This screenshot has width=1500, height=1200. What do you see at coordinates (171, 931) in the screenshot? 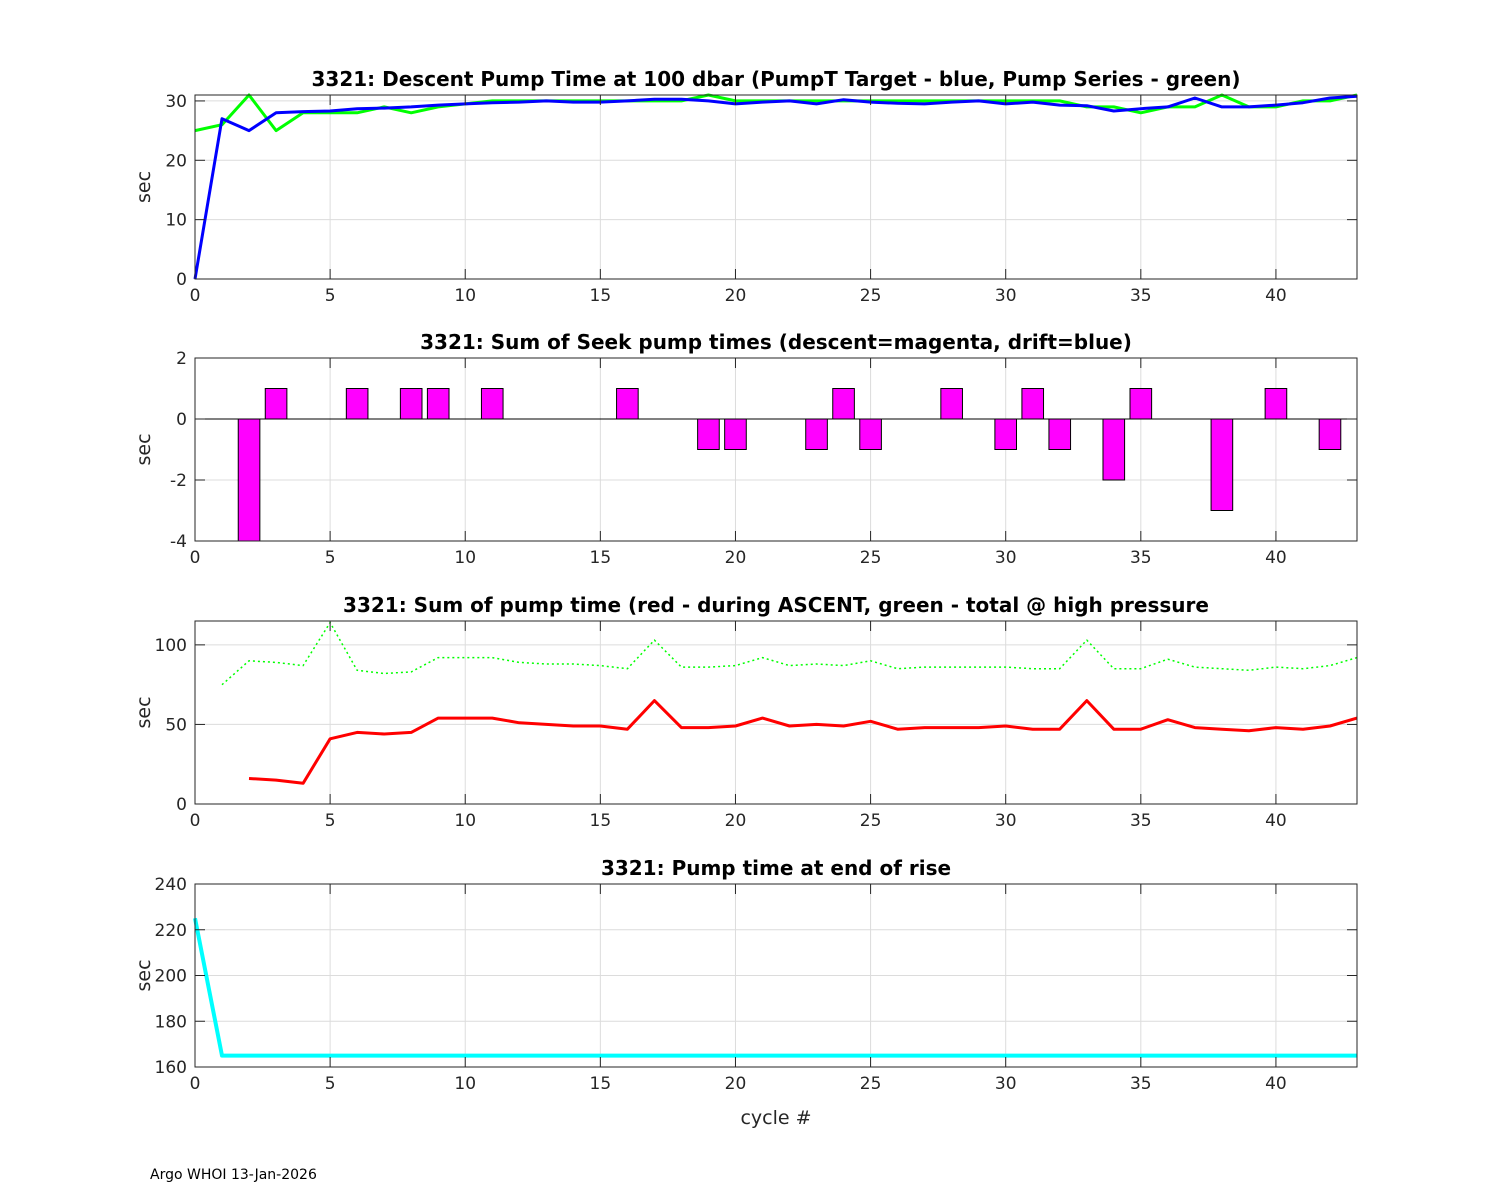
I see `y-tick-label: 220` at bounding box center [171, 931].